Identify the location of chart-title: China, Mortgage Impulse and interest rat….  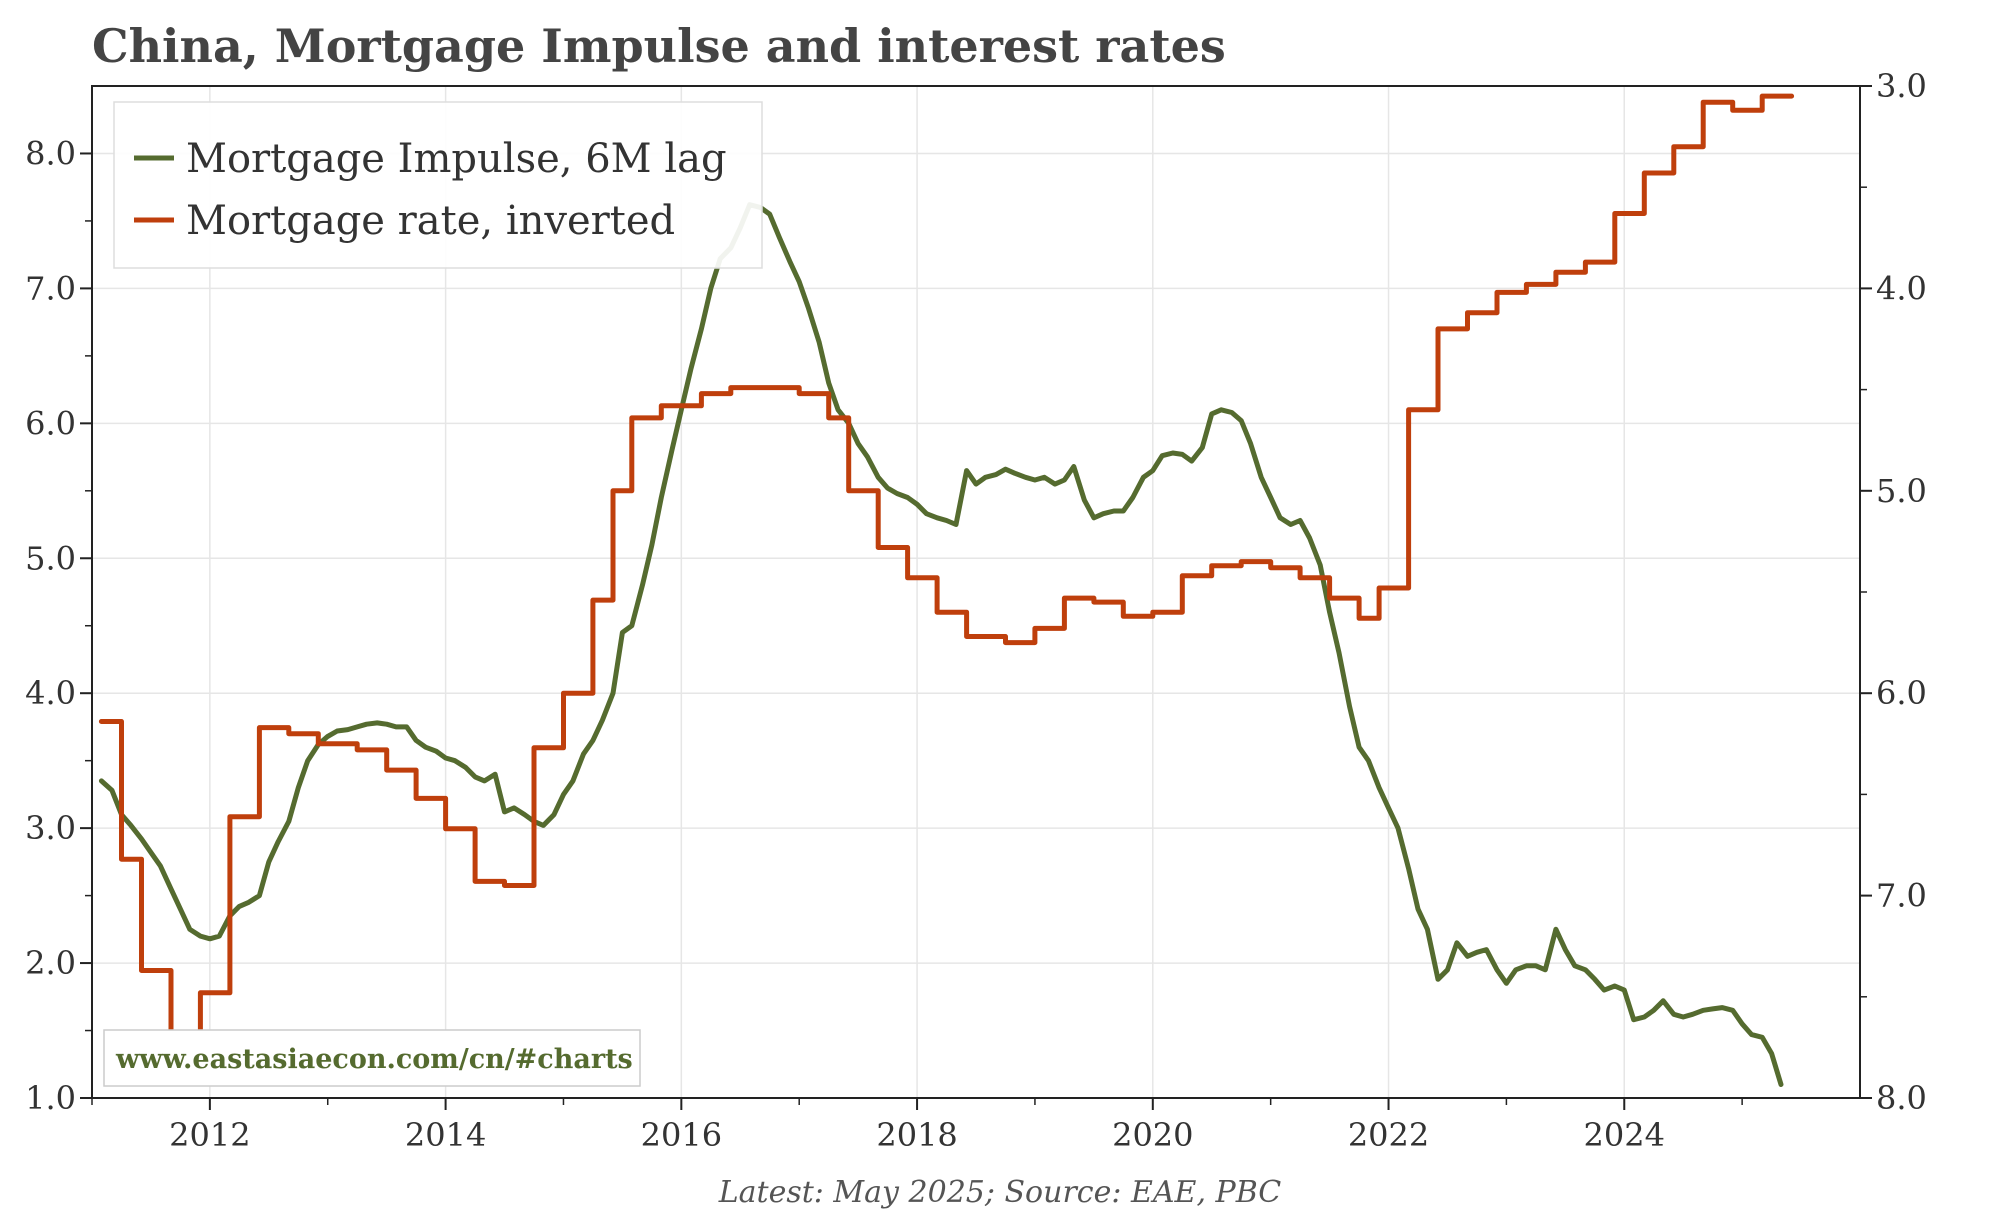
(659, 46).